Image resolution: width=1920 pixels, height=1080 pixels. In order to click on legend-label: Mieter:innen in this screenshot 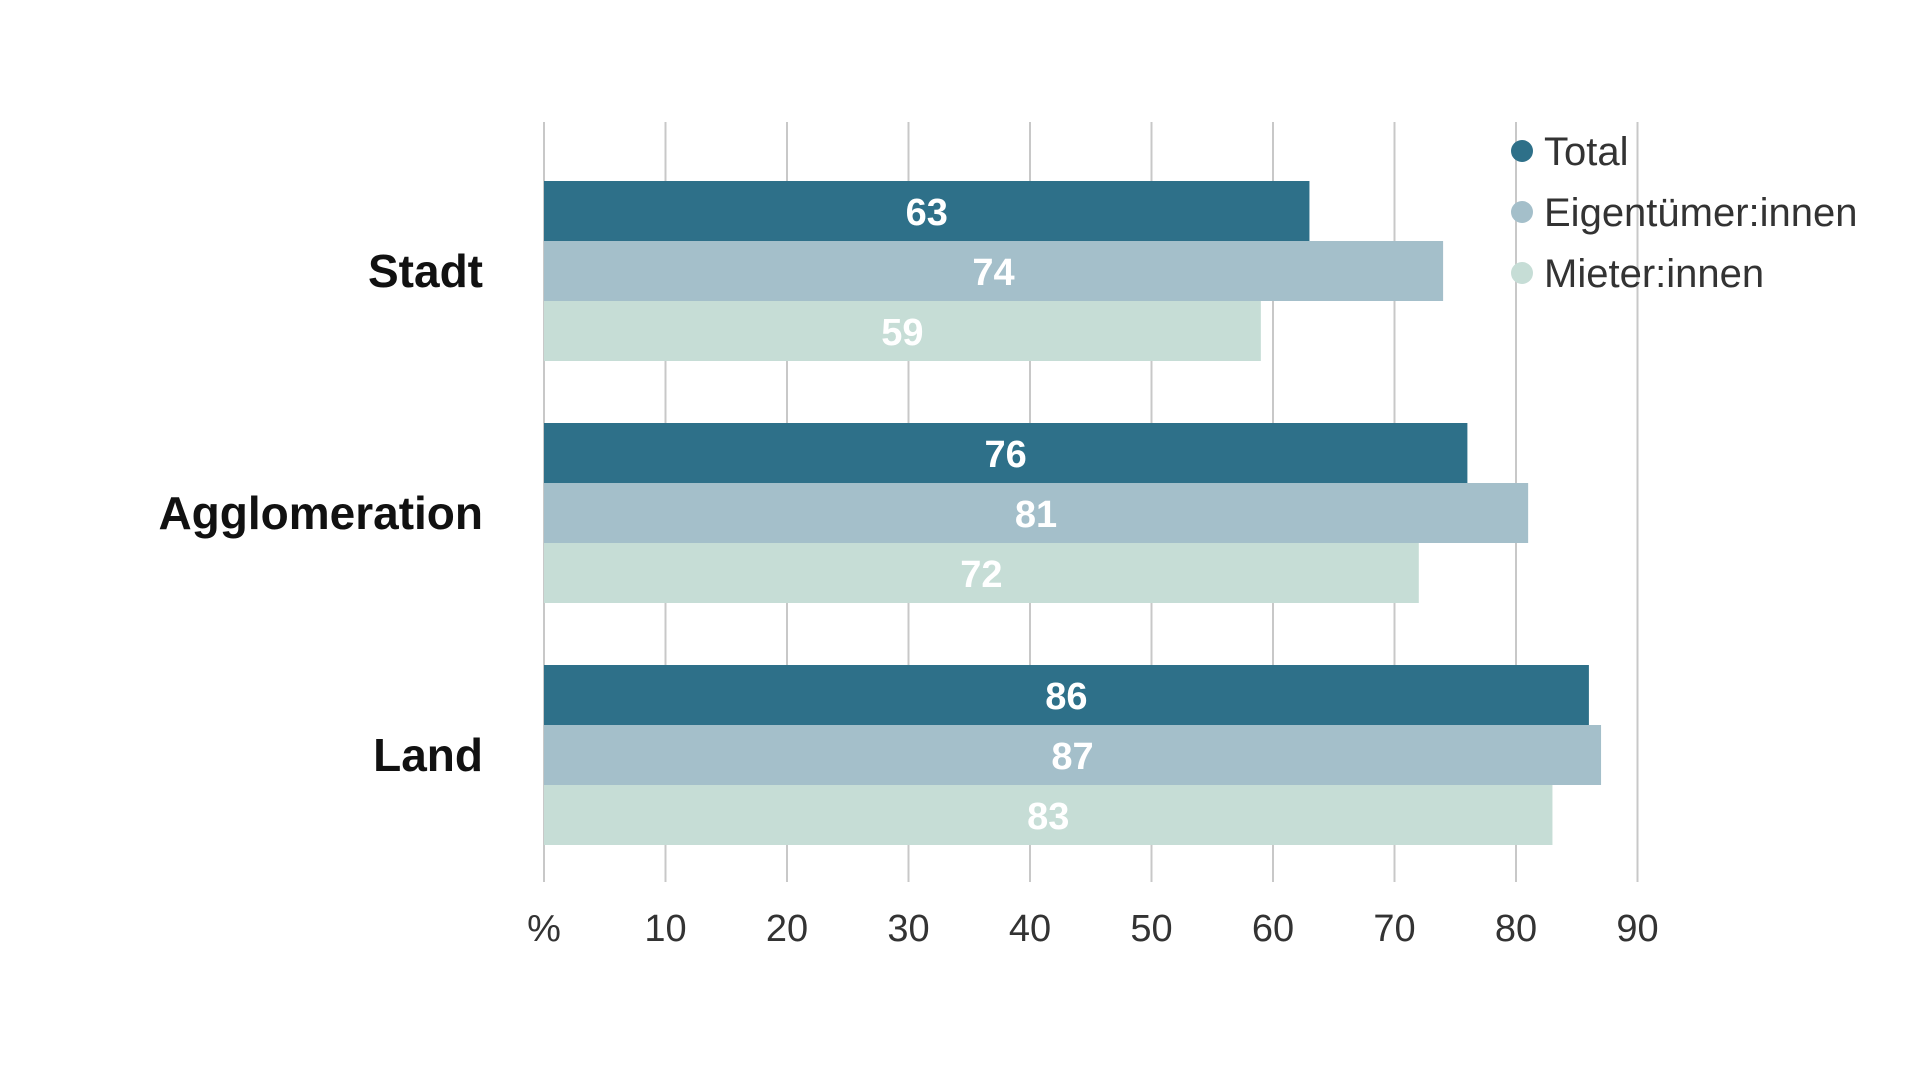, I will do `click(1654, 274)`.